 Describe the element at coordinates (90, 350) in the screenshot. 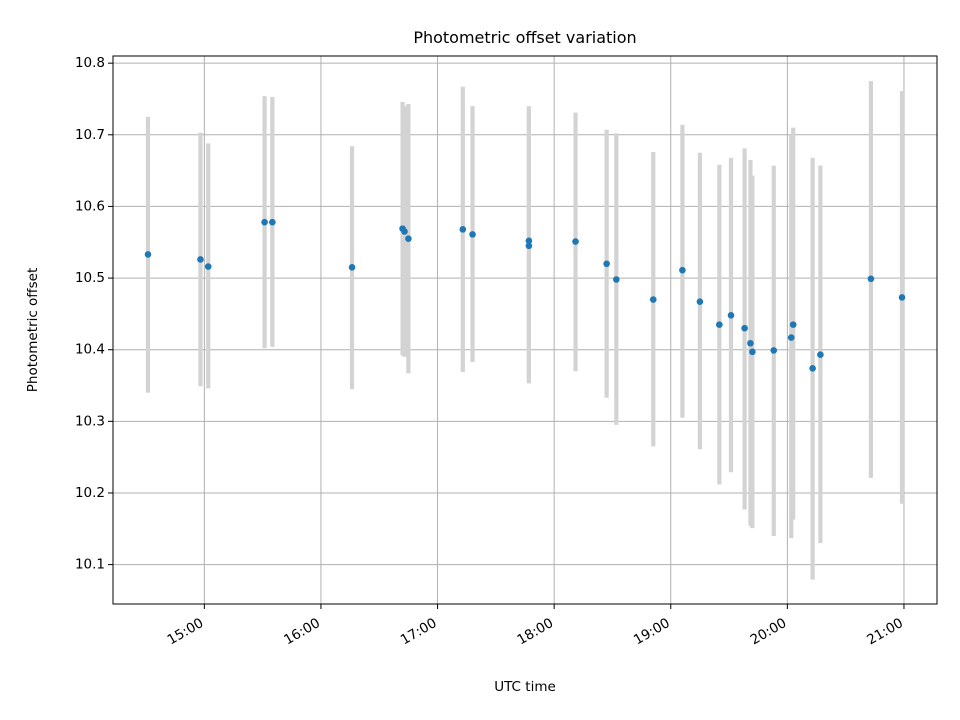

I see `y-tick-label: 10.4` at that location.